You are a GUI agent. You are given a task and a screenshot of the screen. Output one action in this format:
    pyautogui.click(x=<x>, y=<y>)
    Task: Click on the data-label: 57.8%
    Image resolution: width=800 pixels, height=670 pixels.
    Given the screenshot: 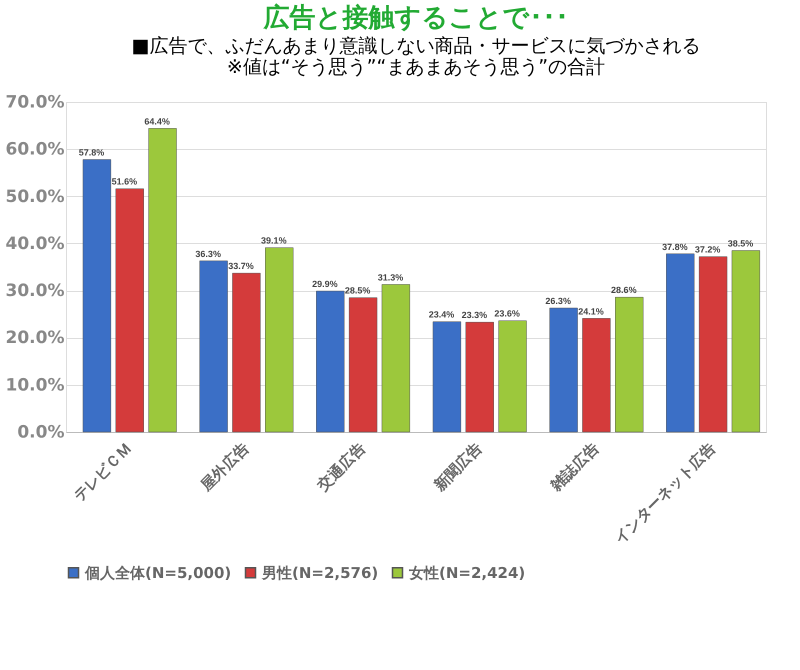 What is the action you would take?
    pyautogui.click(x=91, y=153)
    